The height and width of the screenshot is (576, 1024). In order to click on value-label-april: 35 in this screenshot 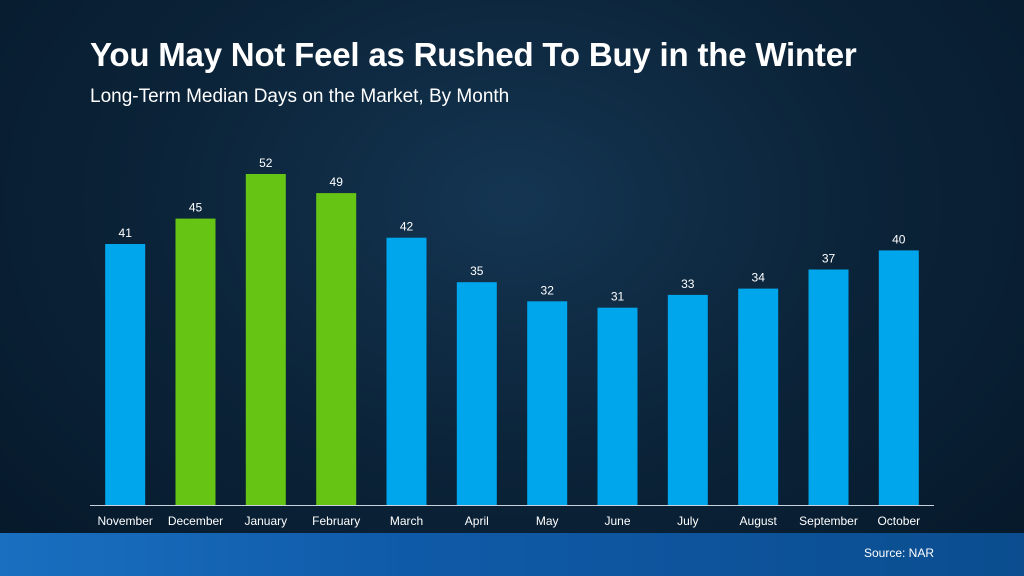, I will do `click(477, 271)`.